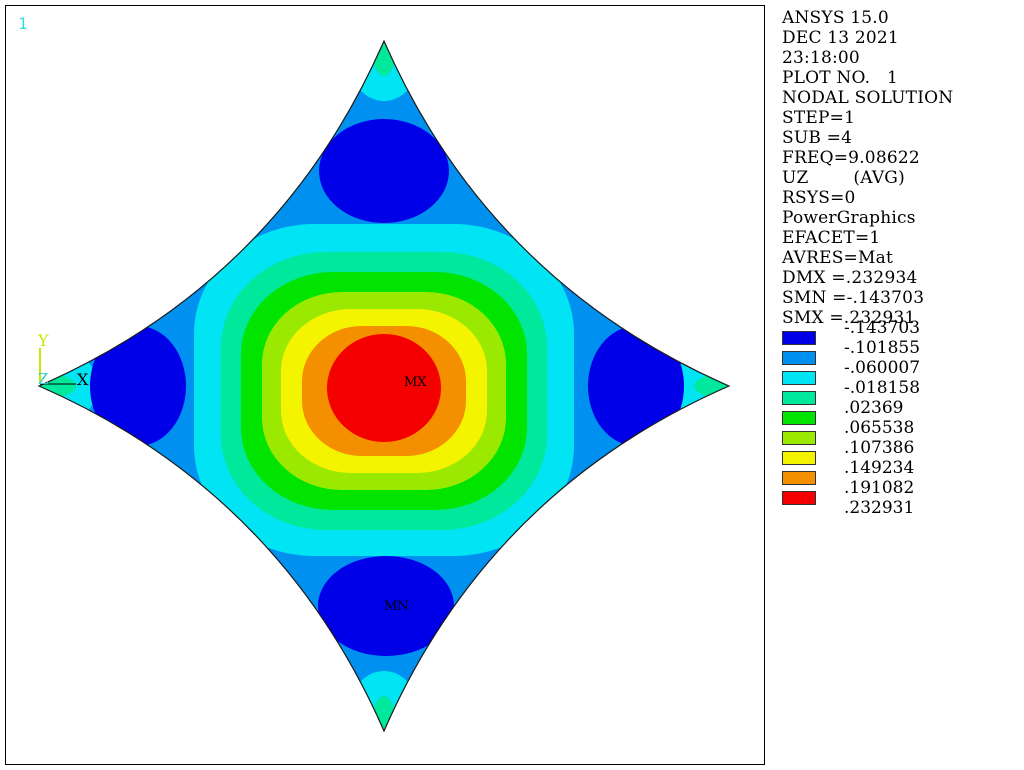 The height and width of the screenshot is (770, 1024). I want to click on info-line: SMX =.232931, so click(849, 318).